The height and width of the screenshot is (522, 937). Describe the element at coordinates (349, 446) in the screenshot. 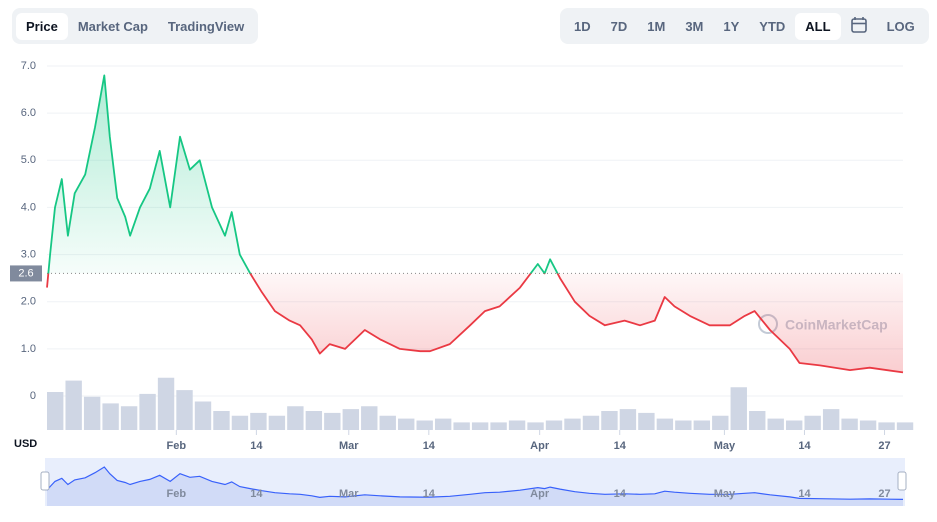

I see `x-tick-label: Mar` at that location.